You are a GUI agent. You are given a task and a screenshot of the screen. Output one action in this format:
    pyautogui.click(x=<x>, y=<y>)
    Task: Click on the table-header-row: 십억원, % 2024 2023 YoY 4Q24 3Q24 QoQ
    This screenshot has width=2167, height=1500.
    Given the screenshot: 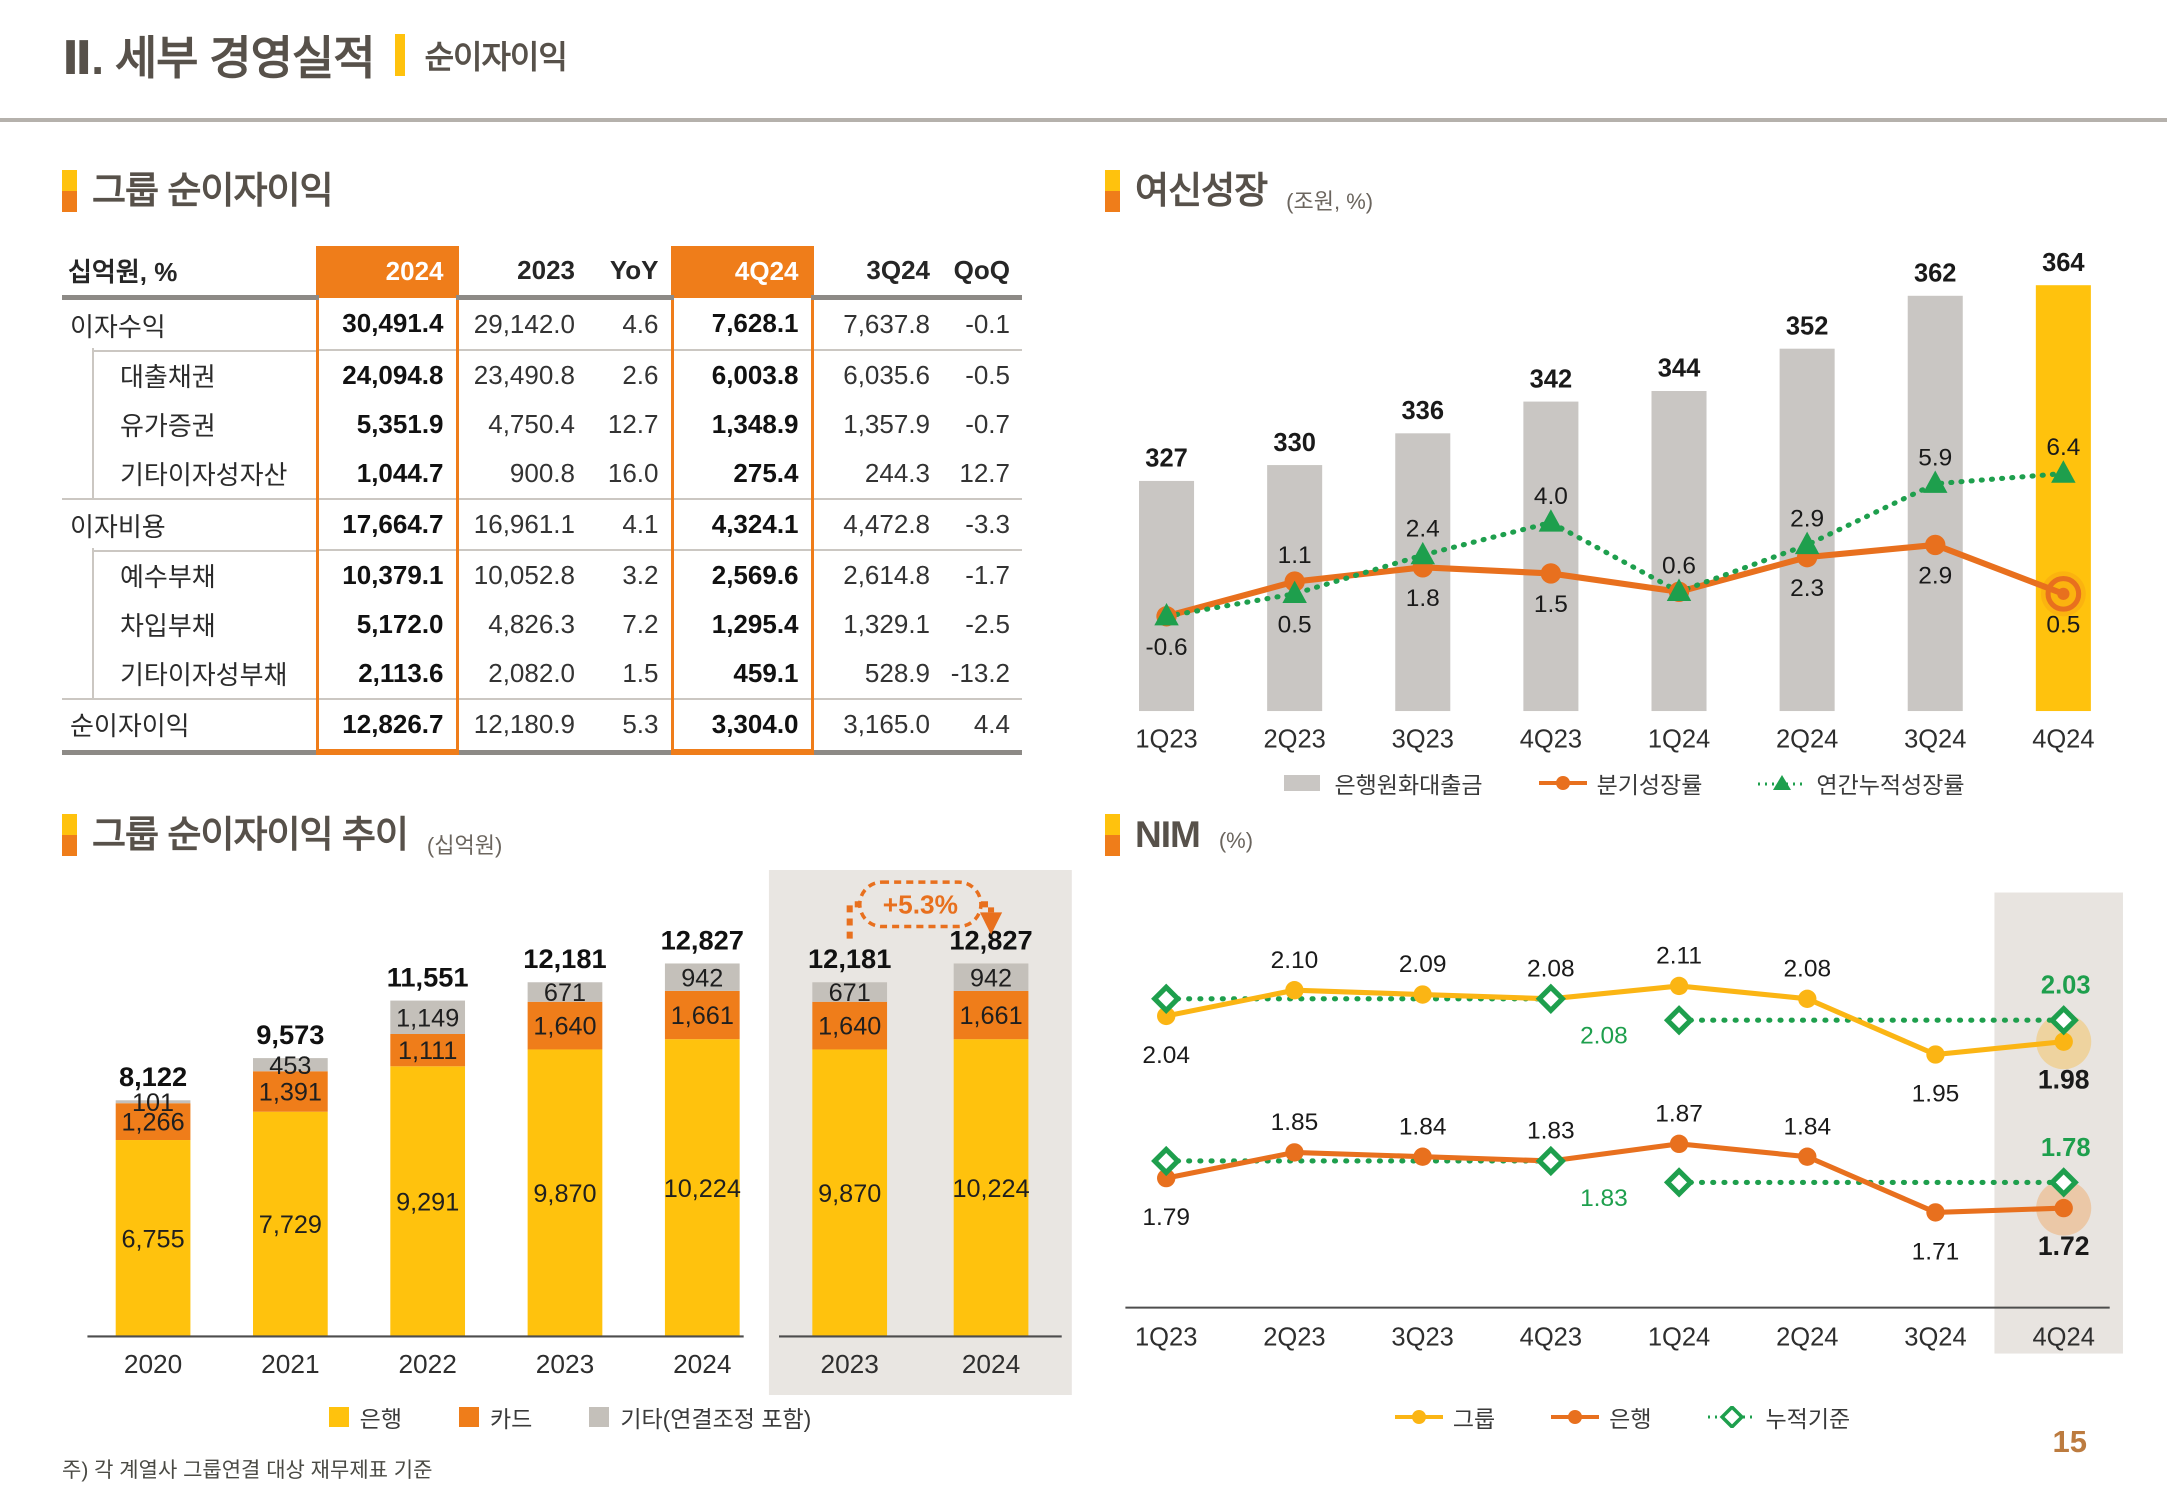 What is the action you would take?
    pyautogui.click(x=542, y=273)
    